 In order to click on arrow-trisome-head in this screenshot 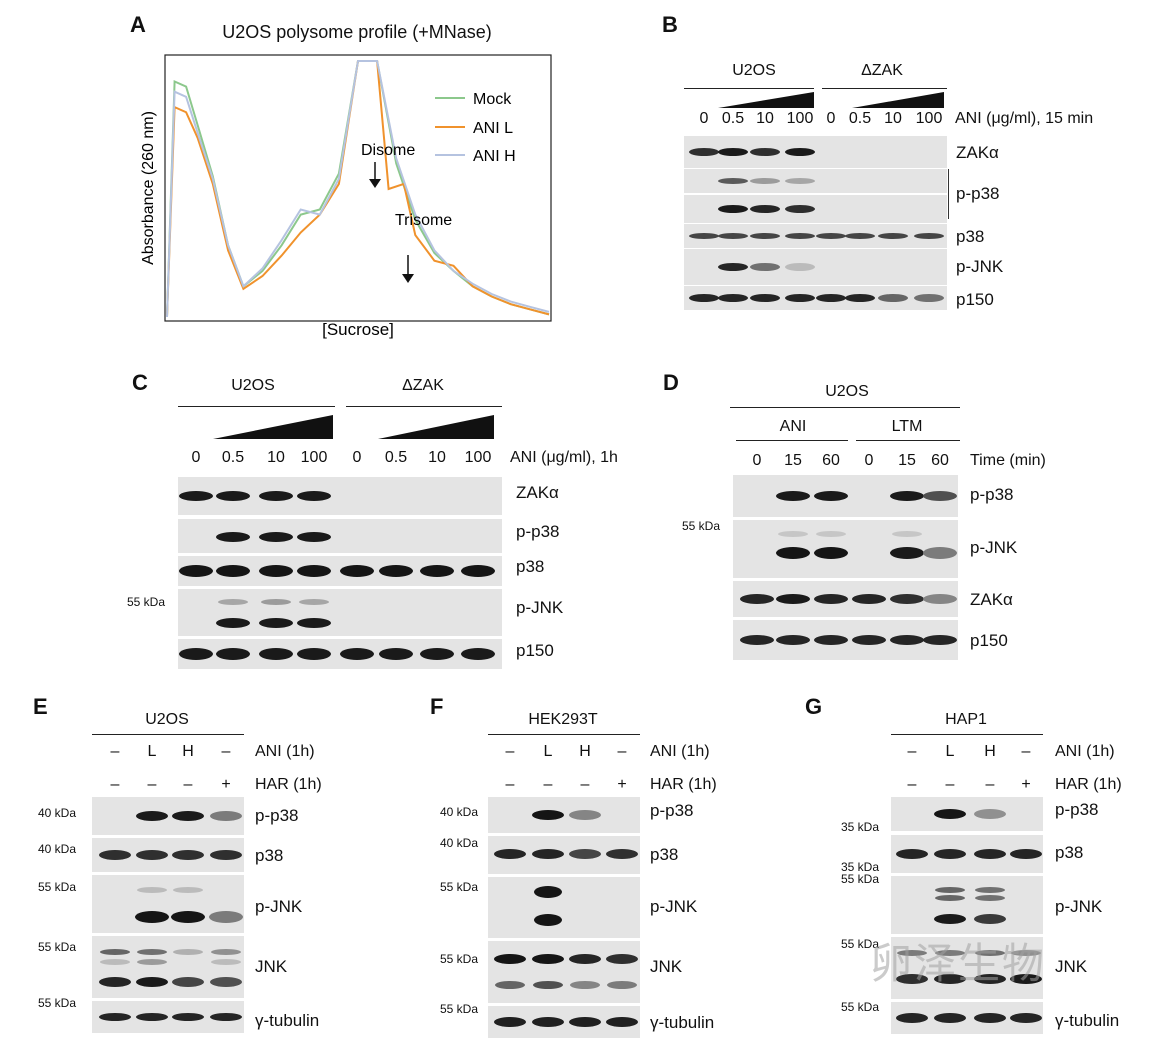, I will do `click(408, 278)`.